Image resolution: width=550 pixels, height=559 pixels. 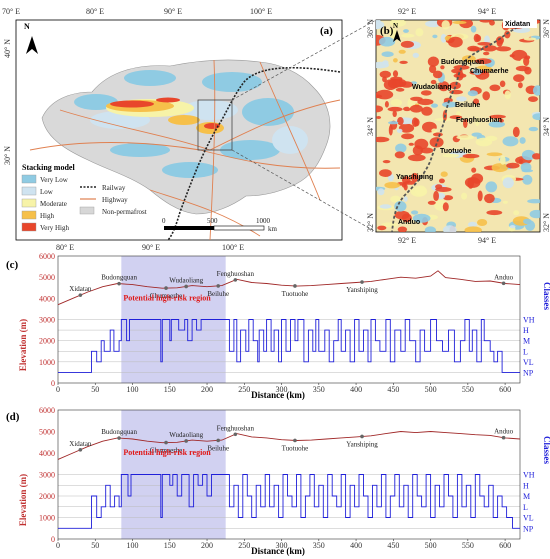 I want to click on station-beiluhe: Beiluhe, so click(x=467, y=105).